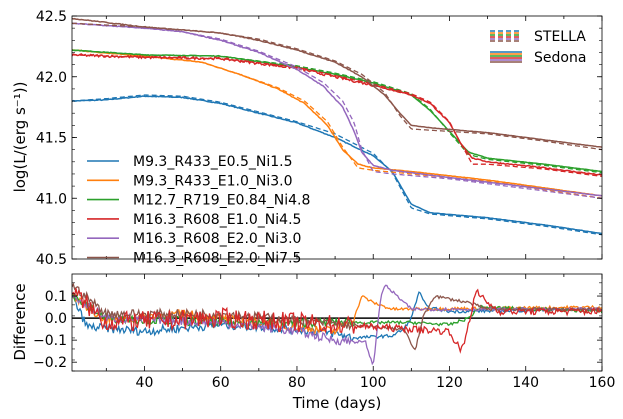 Image resolution: width=623 pixels, height=419 pixels. I want to click on legend-label: M9.3_R433_E1.0_Ni3.0, so click(213, 181).